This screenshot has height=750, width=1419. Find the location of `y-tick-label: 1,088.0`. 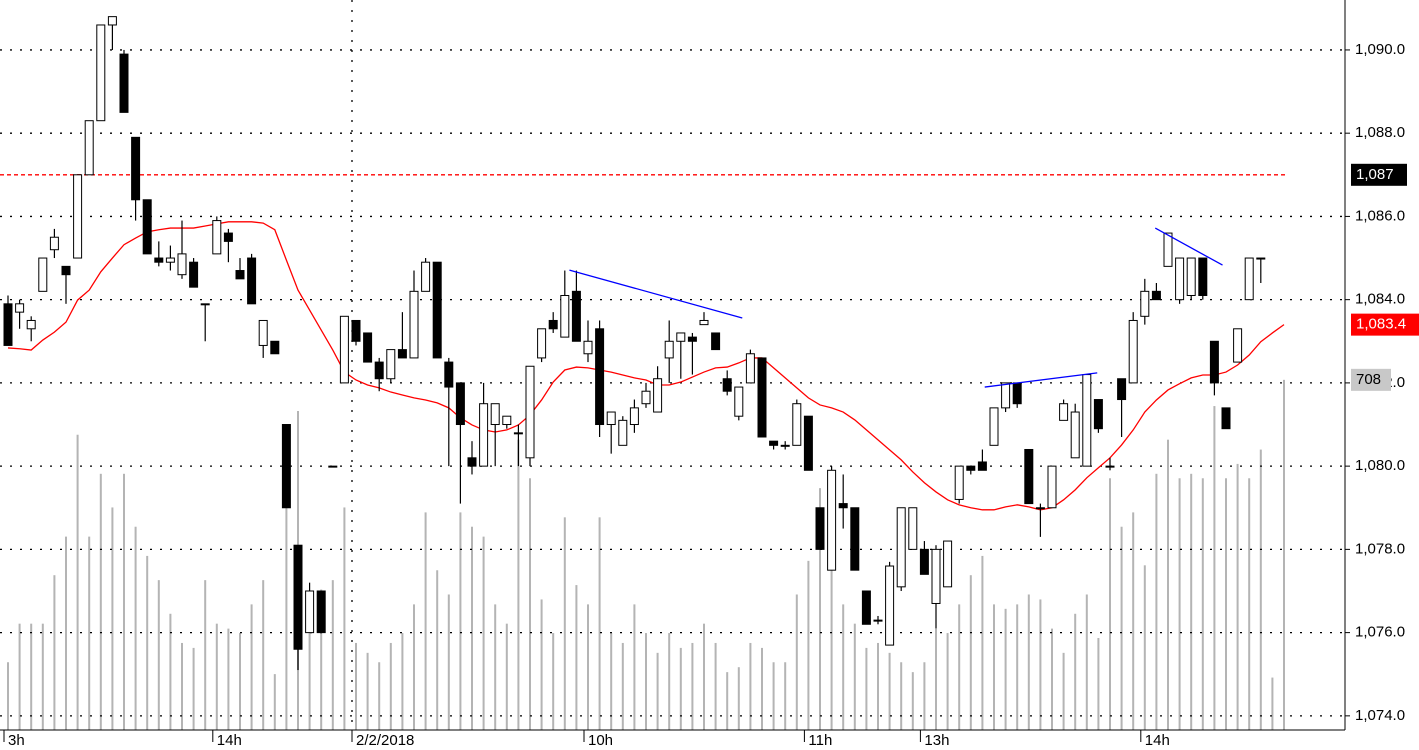

y-tick-label: 1,088.0 is located at coordinates (1380, 132).